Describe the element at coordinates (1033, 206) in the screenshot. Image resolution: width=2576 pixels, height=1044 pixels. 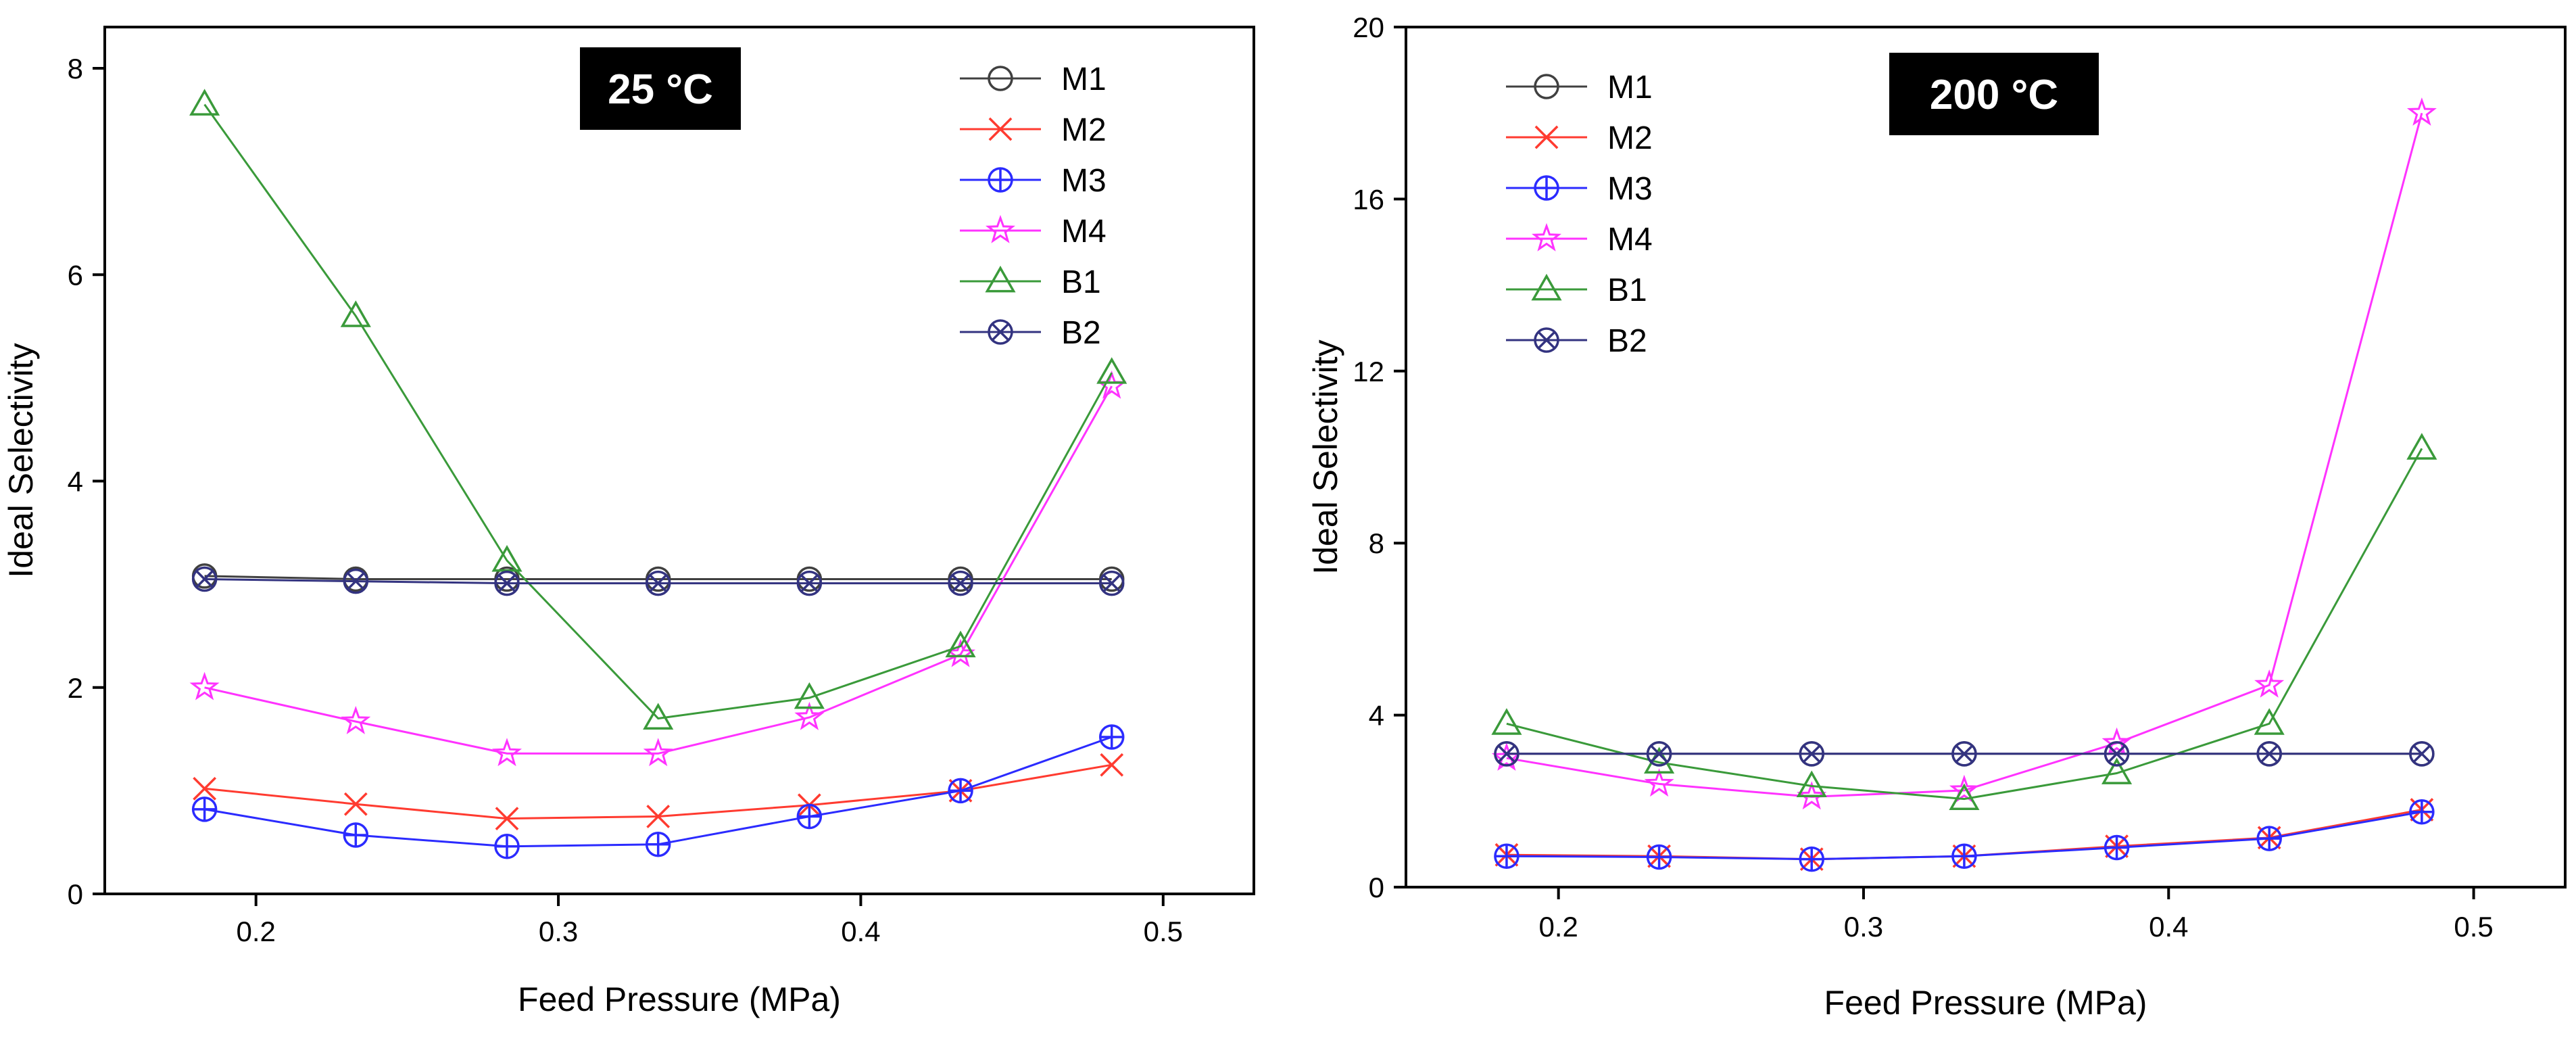
I see `legend: M1 M2 M3 M4 B1 B2` at that location.